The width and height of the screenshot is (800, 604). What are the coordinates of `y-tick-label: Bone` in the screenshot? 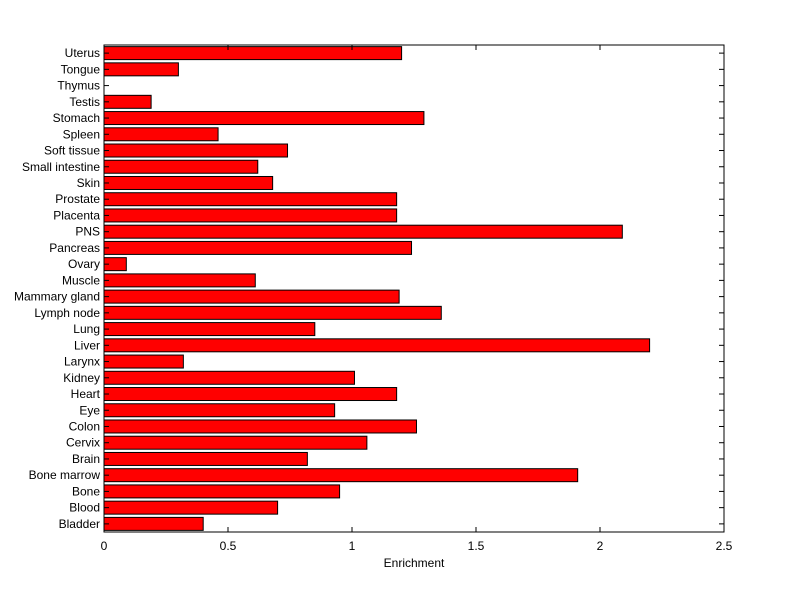 It's located at (86, 491).